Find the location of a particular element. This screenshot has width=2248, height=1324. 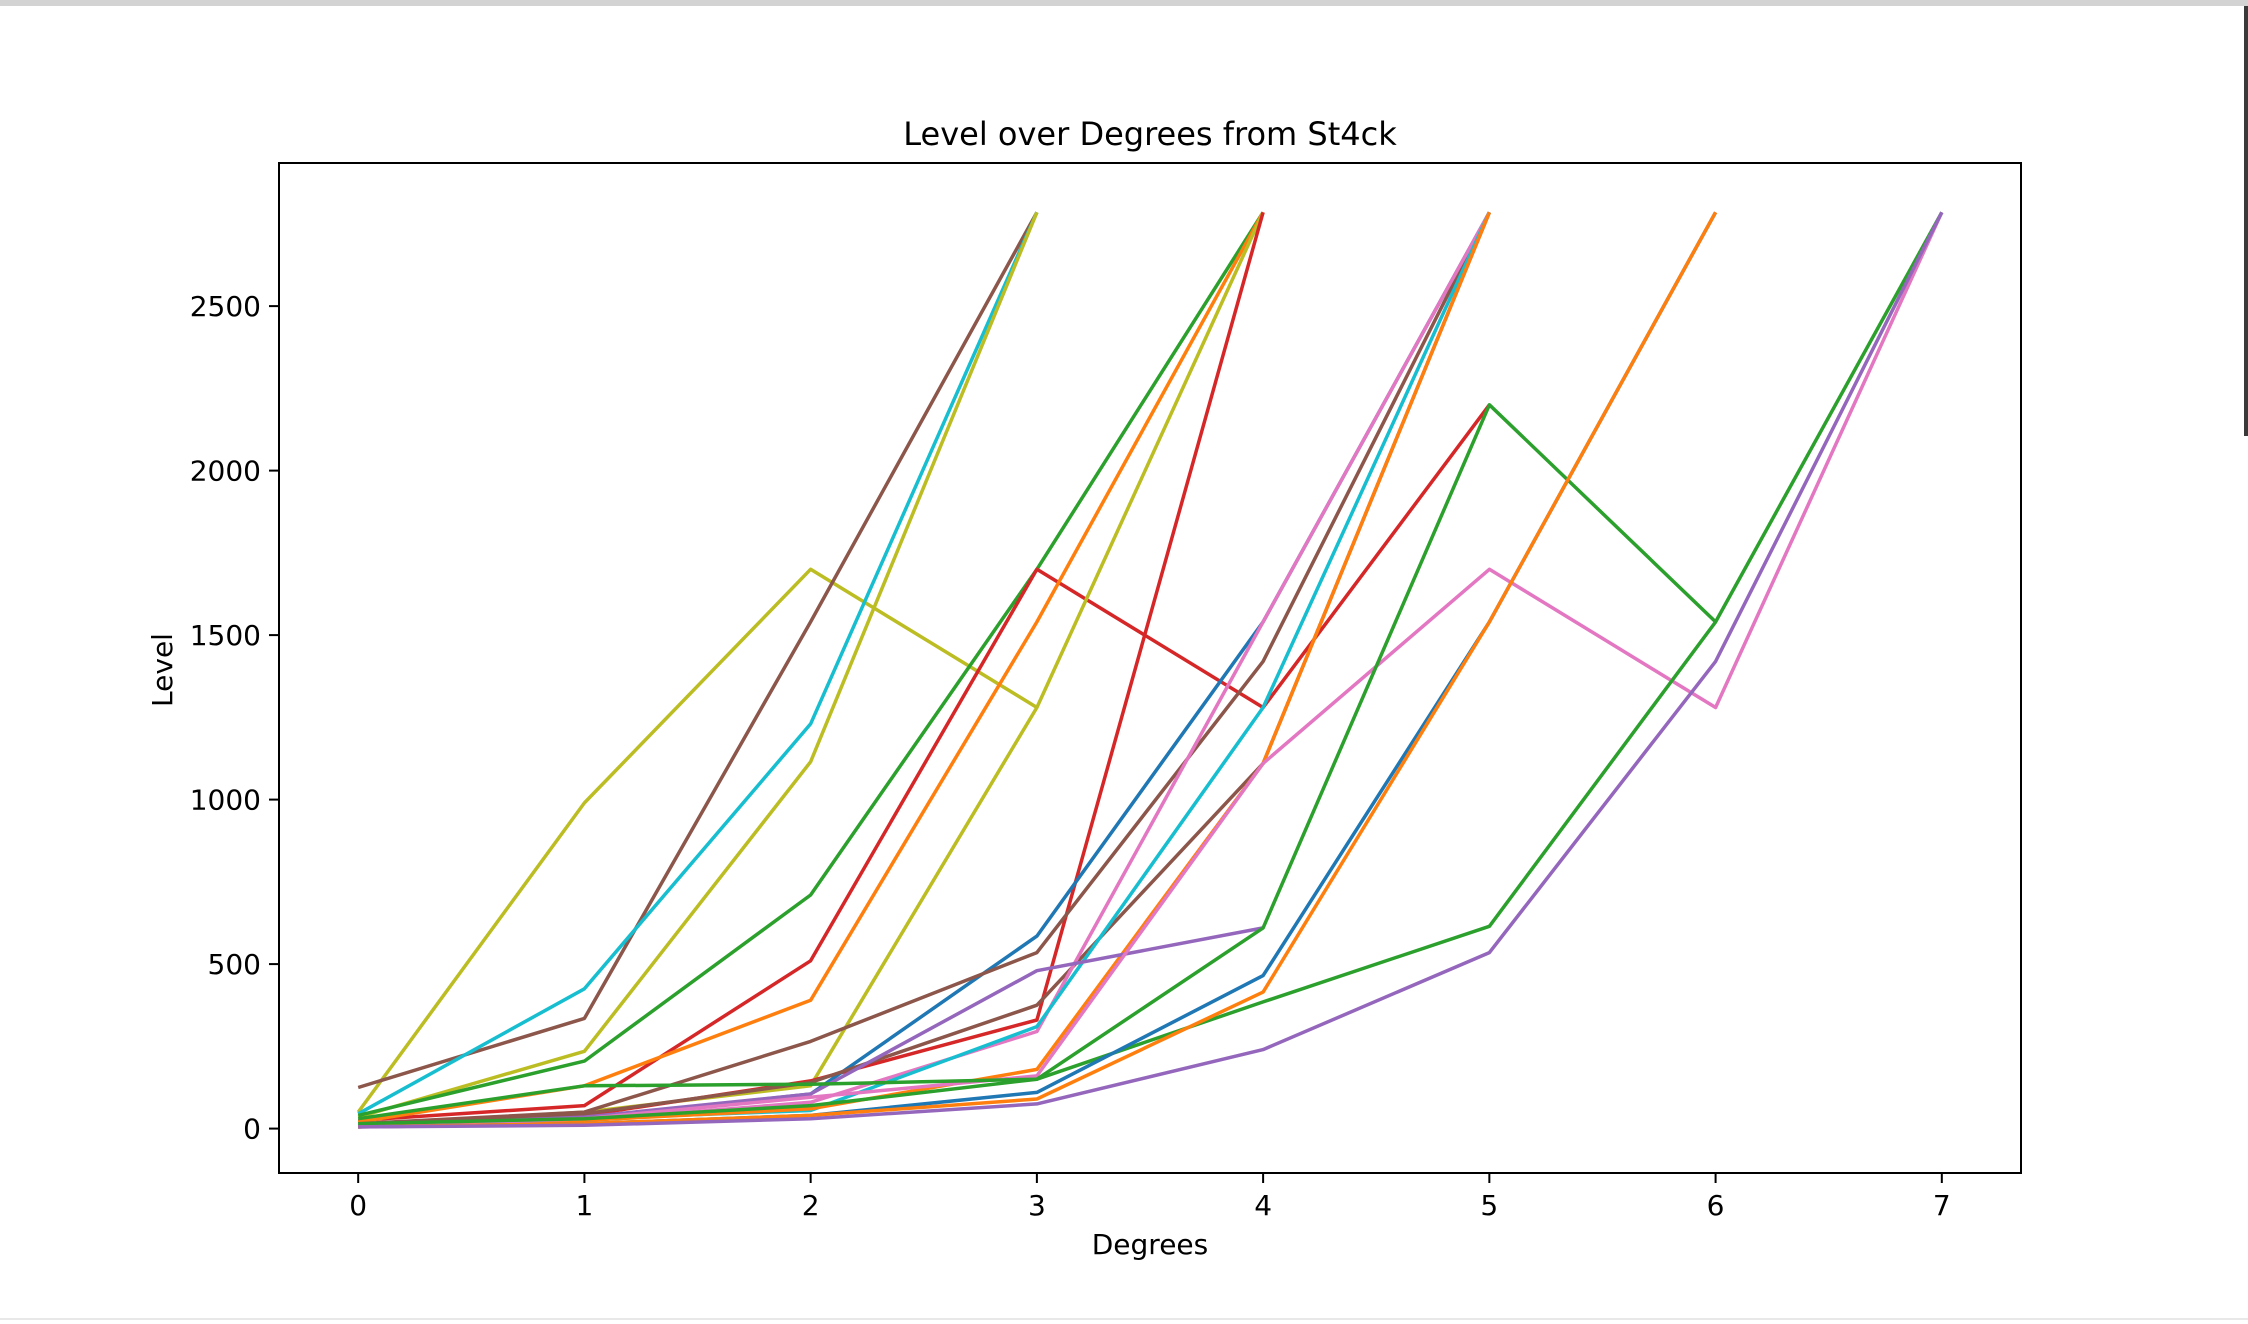

window-top-border is located at coordinates (1124, 3).